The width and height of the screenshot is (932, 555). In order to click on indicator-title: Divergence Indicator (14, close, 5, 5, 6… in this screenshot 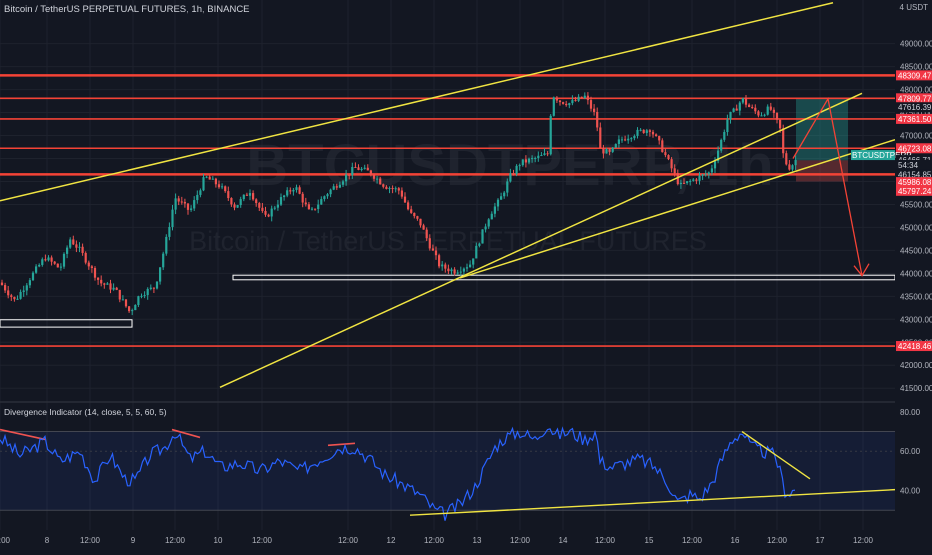, I will do `click(85, 412)`.